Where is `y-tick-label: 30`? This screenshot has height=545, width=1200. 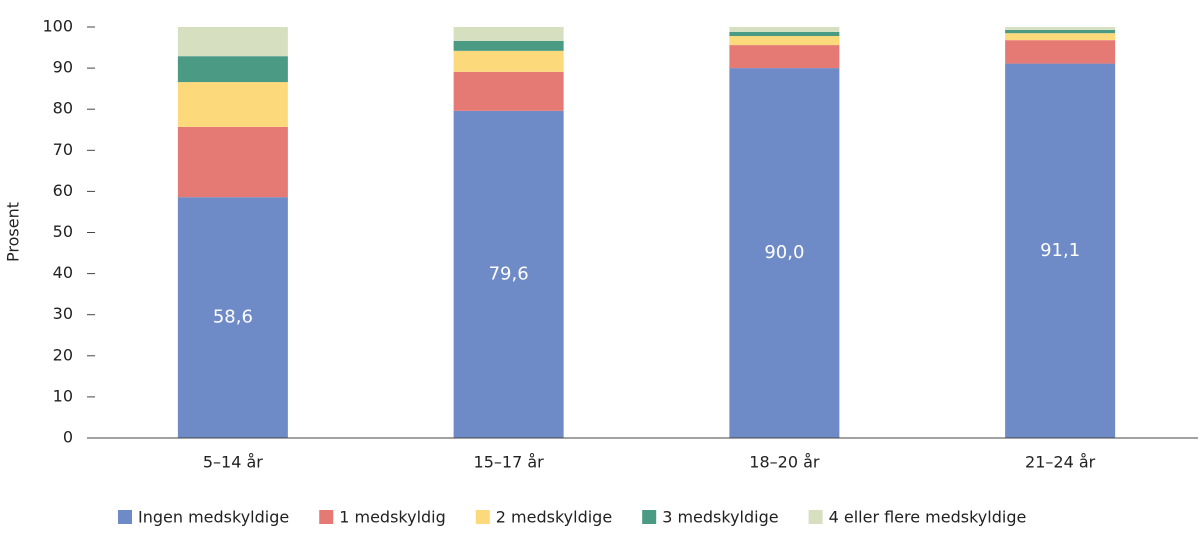
y-tick-label: 30 is located at coordinates (63, 313).